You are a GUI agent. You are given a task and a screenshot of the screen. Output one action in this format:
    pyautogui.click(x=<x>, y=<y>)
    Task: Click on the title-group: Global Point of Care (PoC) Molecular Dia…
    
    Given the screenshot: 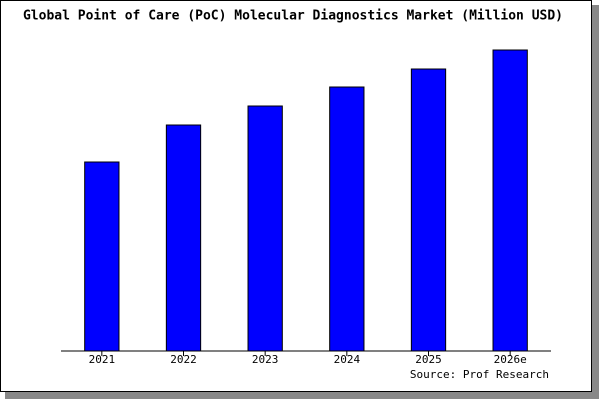 What is the action you would take?
    pyautogui.click(x=293, y=16)
    